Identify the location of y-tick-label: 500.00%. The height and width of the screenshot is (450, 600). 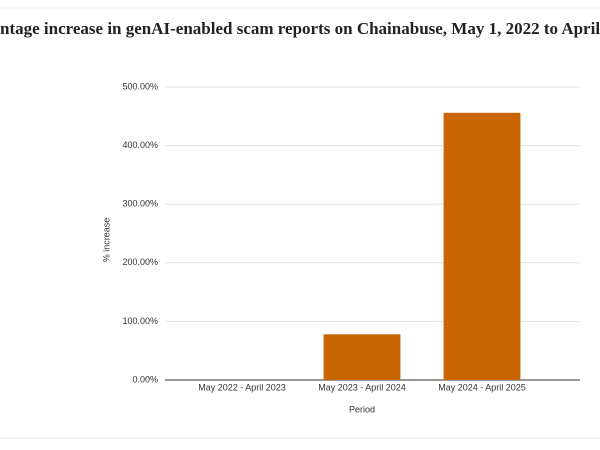
(140, 86).